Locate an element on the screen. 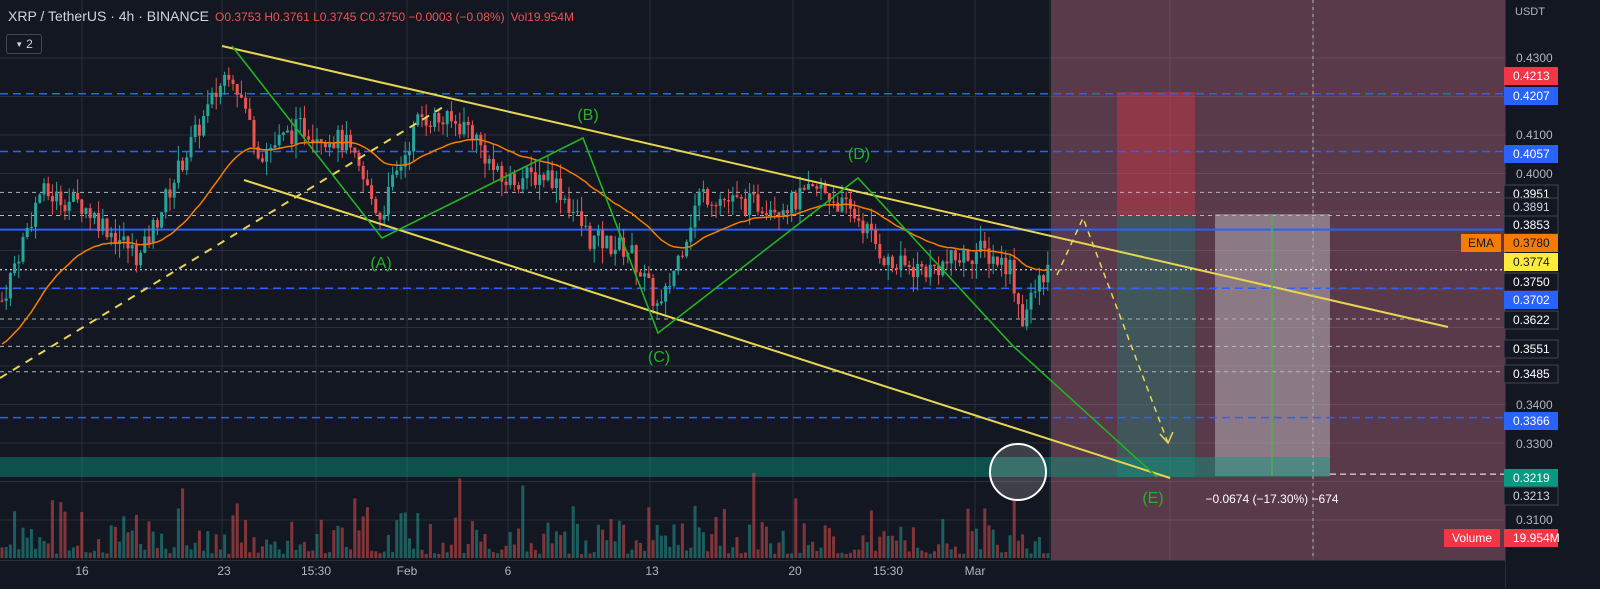 Image resolution: width=1600 pixels, height=589 pixels. wave-label: (C) is located at coordinates (659, 357).